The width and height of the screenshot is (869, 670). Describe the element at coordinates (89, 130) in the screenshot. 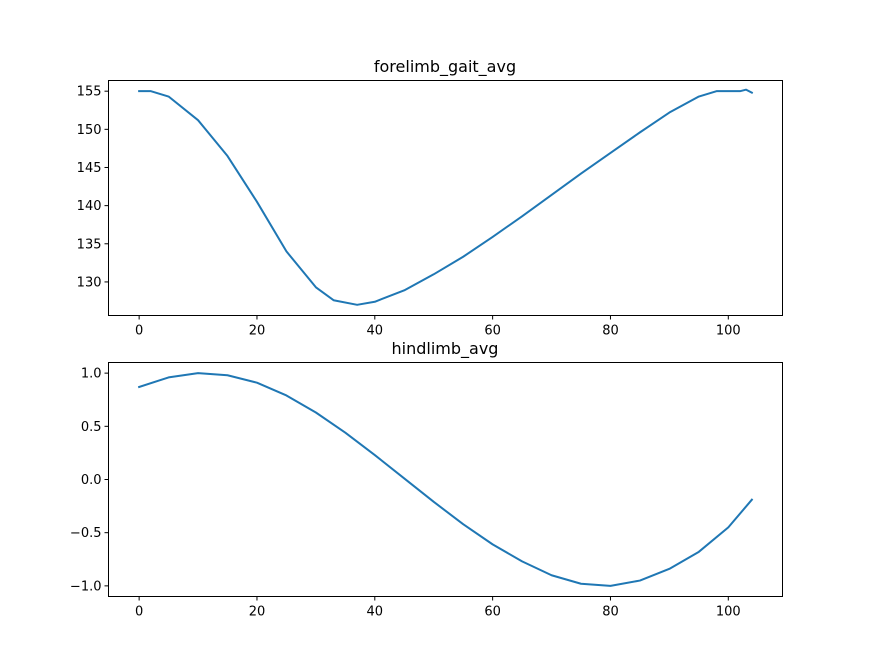

I see `y-tick-label: 150` at that location.